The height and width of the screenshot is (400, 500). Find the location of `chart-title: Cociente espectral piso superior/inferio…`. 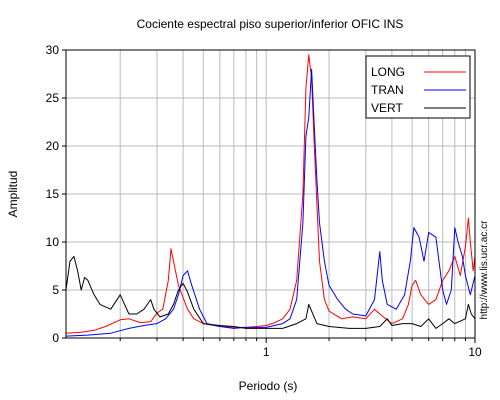

chart-title: Cociente espectral piso superior/inferio… is located at coordinates (270, 24).